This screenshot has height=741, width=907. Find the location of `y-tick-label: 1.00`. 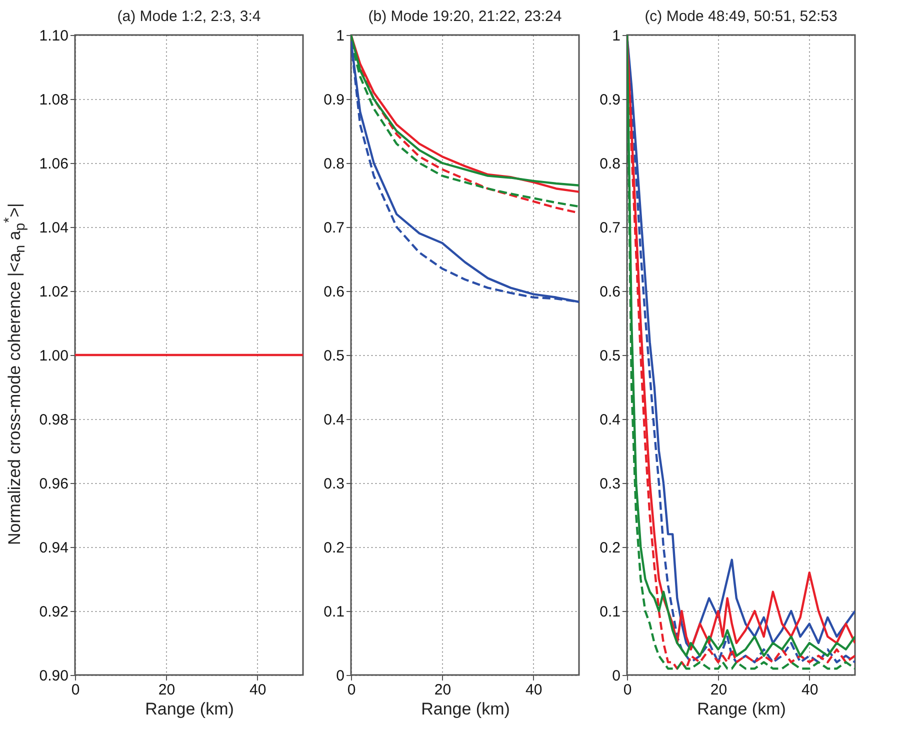

y-tick-label: 1.00 is located at coordinates (53, 356).